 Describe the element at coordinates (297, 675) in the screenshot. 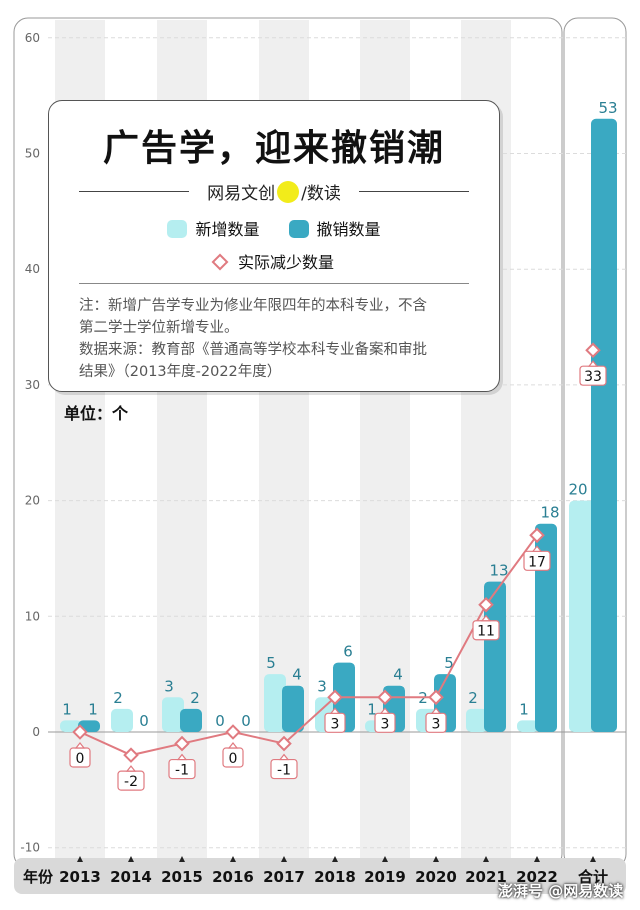

I see `revoked-value-label: 4` at that location.